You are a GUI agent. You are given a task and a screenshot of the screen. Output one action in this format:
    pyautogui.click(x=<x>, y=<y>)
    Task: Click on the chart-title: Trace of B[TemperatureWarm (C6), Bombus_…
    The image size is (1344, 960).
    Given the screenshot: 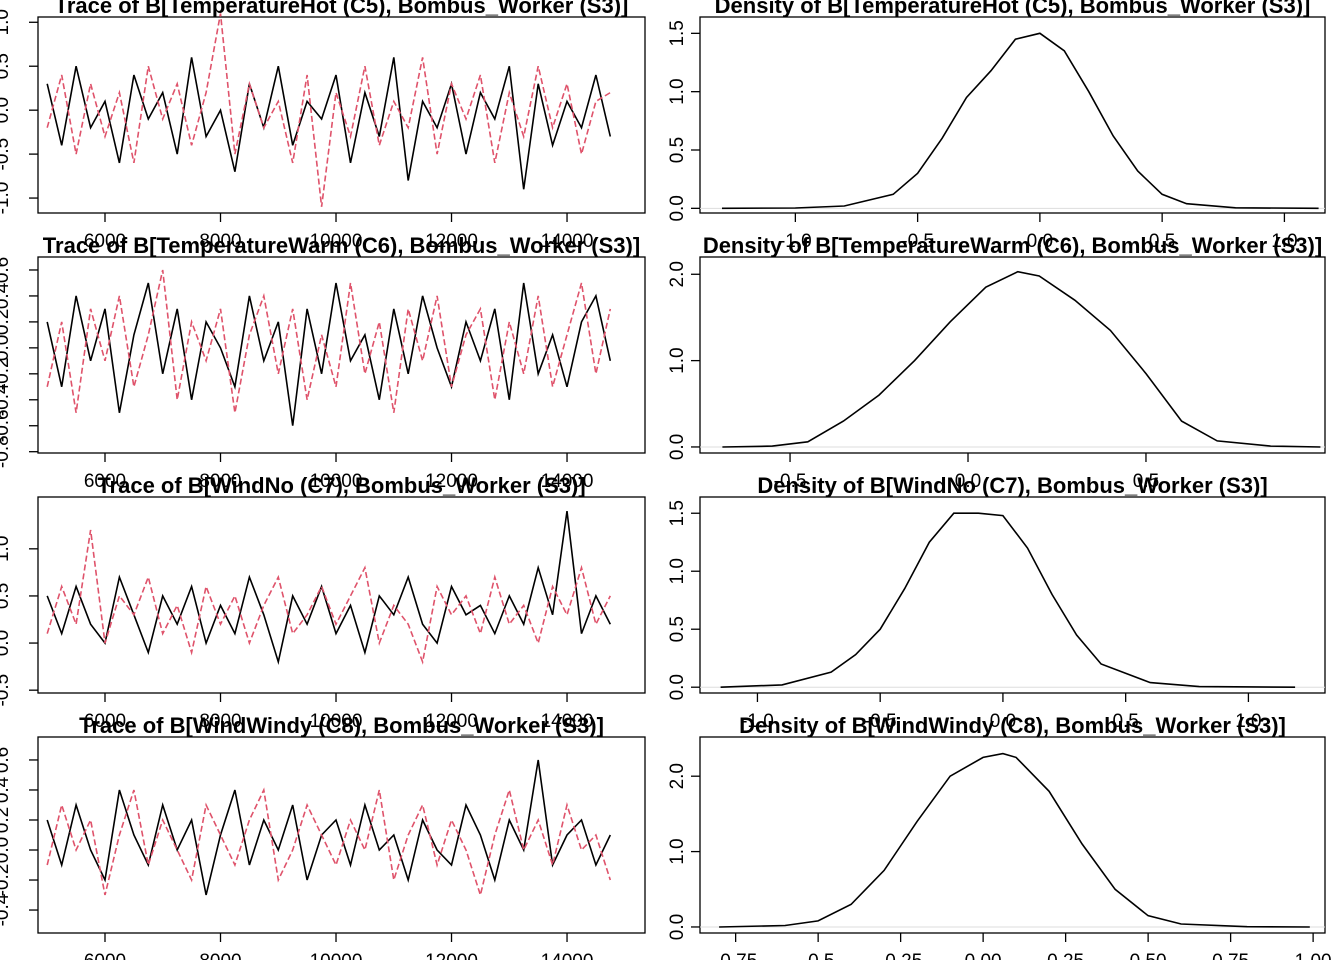 What is the action you would take?
    pyautogui.click(x=341, y=245)
    